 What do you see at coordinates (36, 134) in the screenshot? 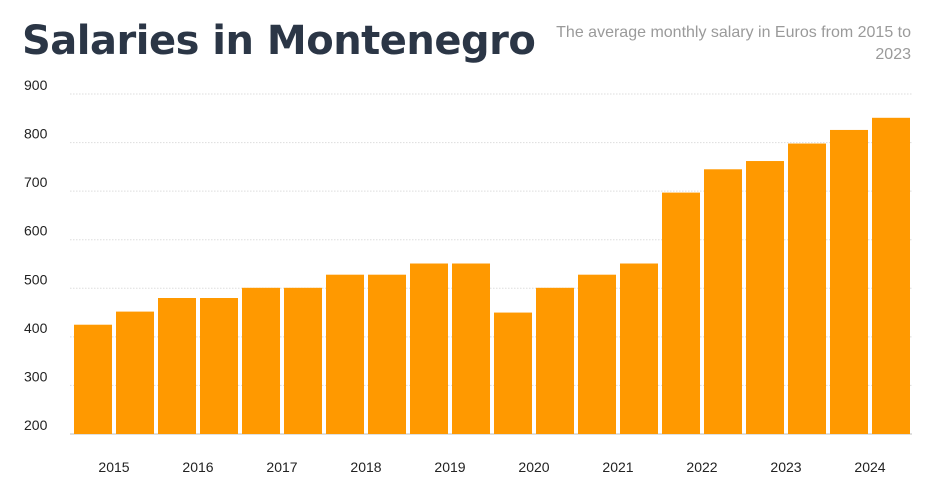
I see `y-tick-label: 800` at bounding box center [36, 134].